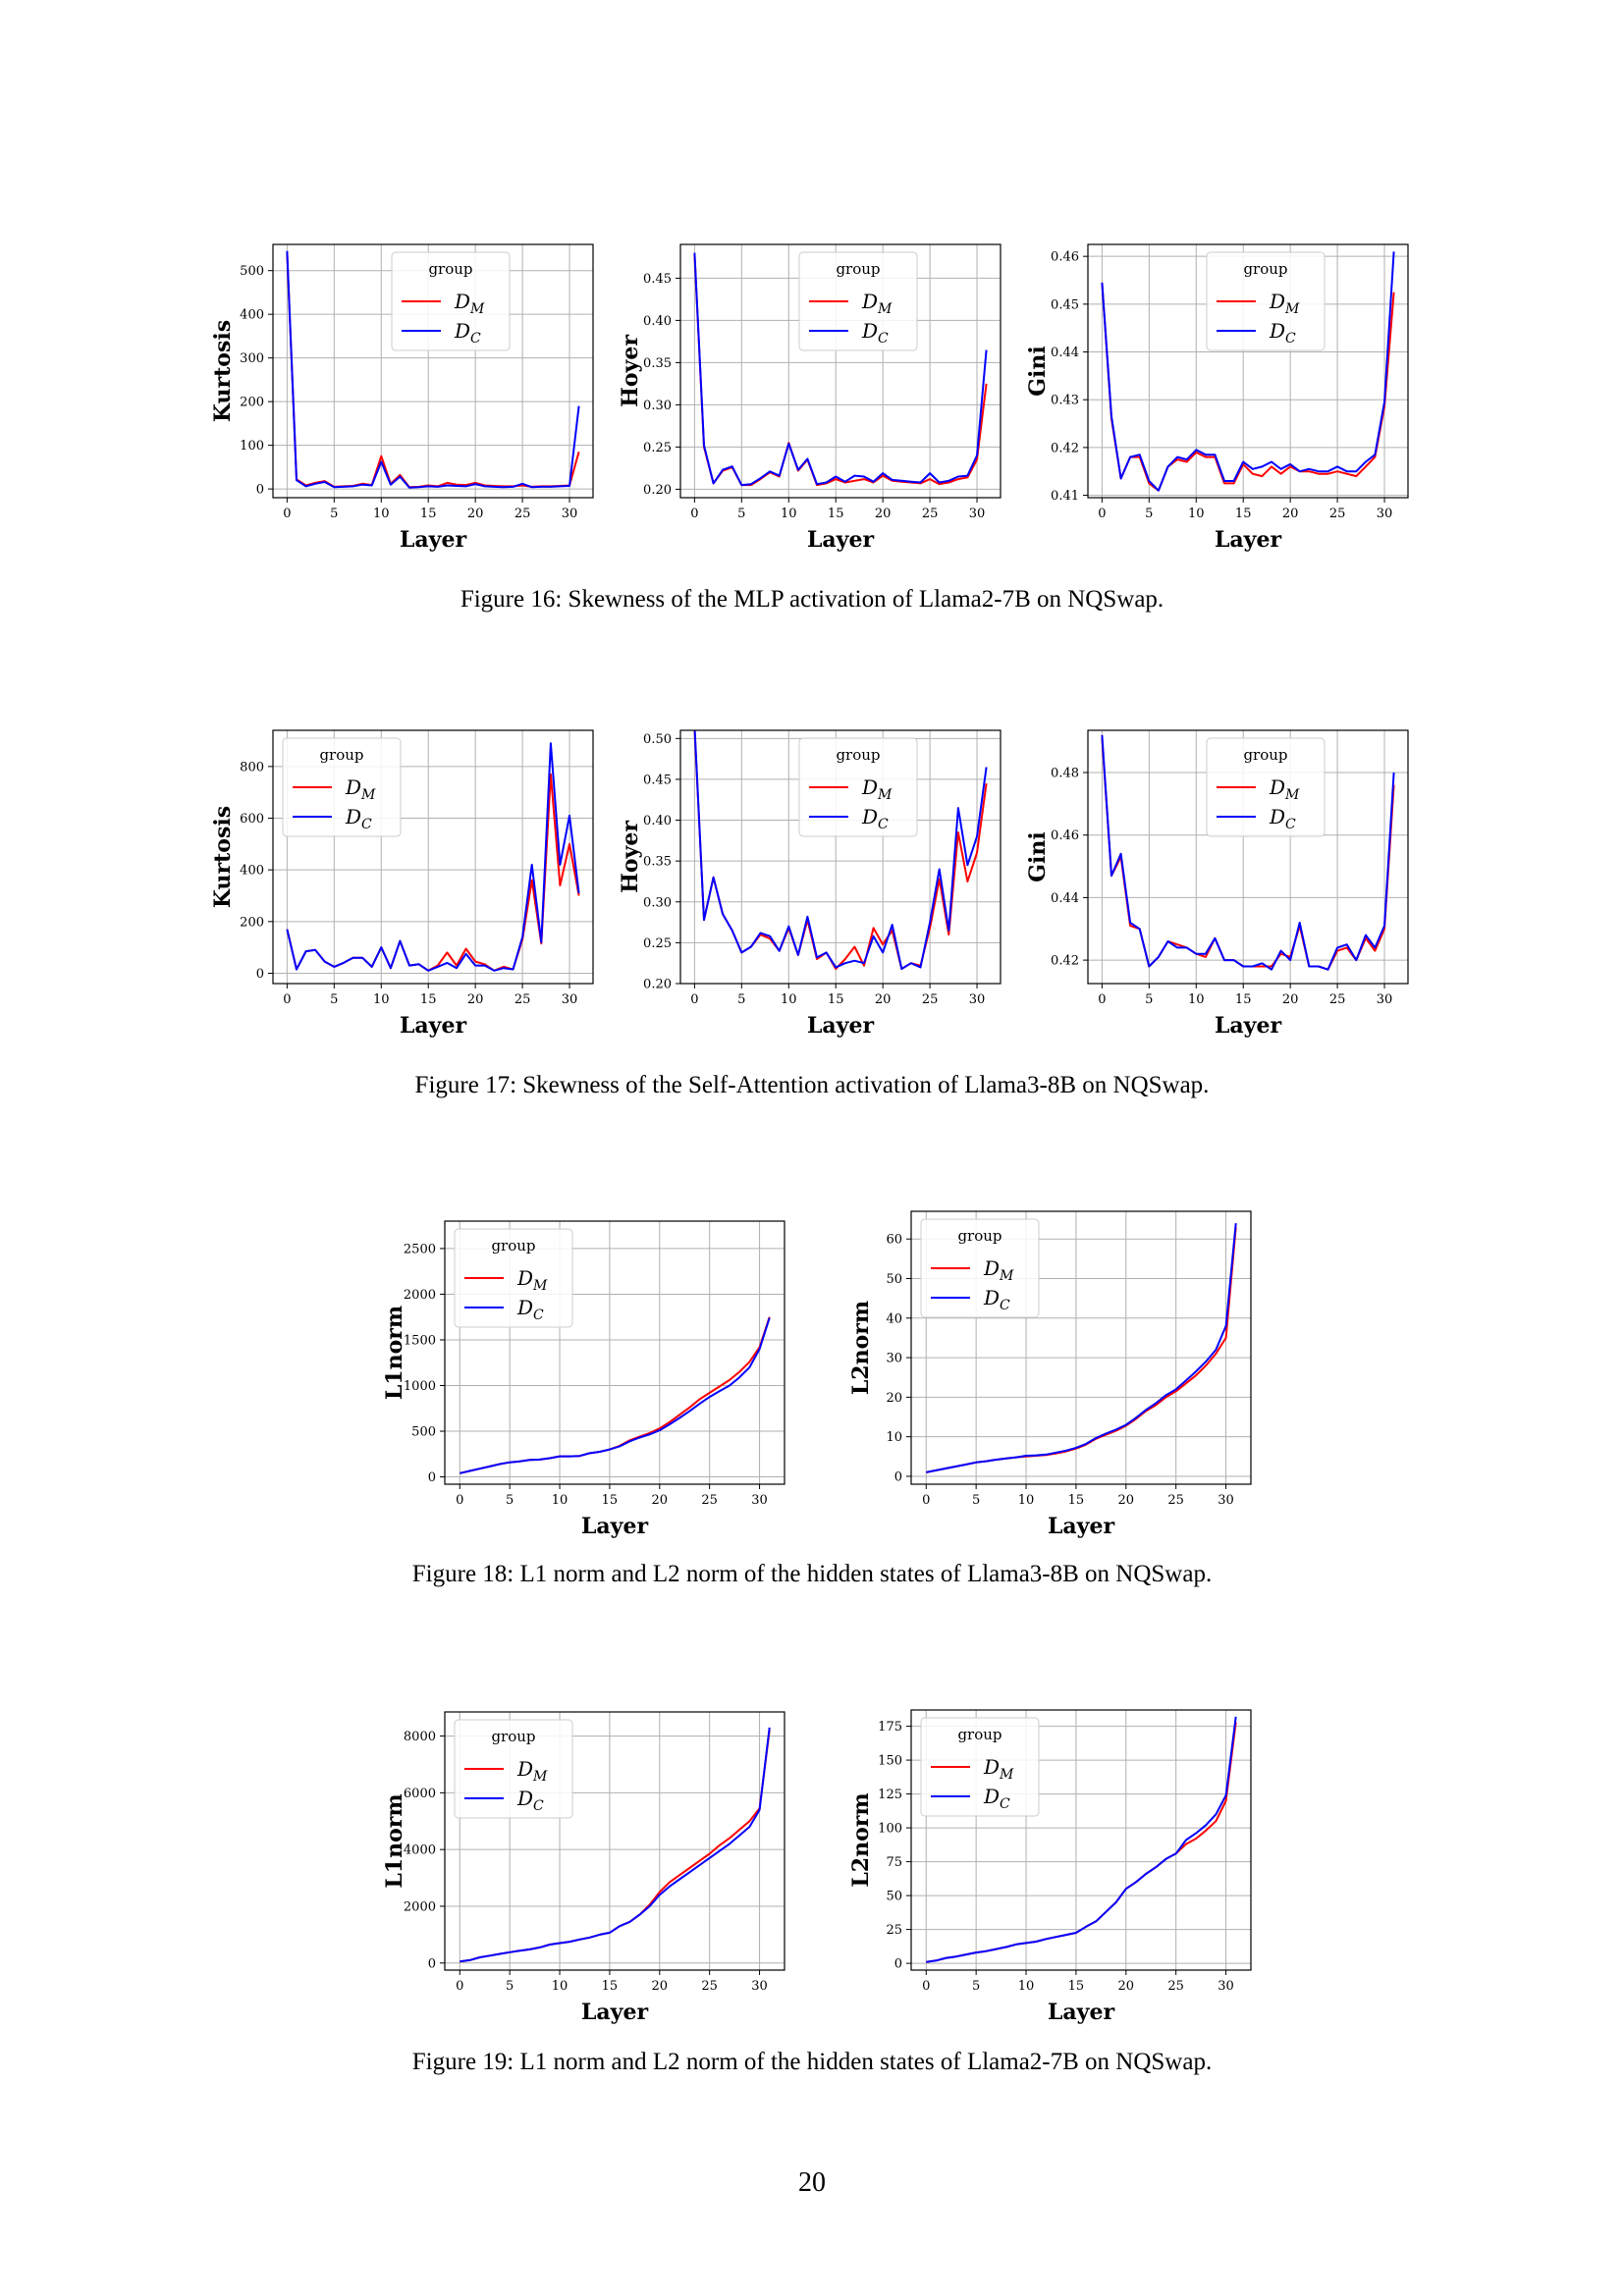  I want to click on y-tick-label: 2500, so click(420, 1249).